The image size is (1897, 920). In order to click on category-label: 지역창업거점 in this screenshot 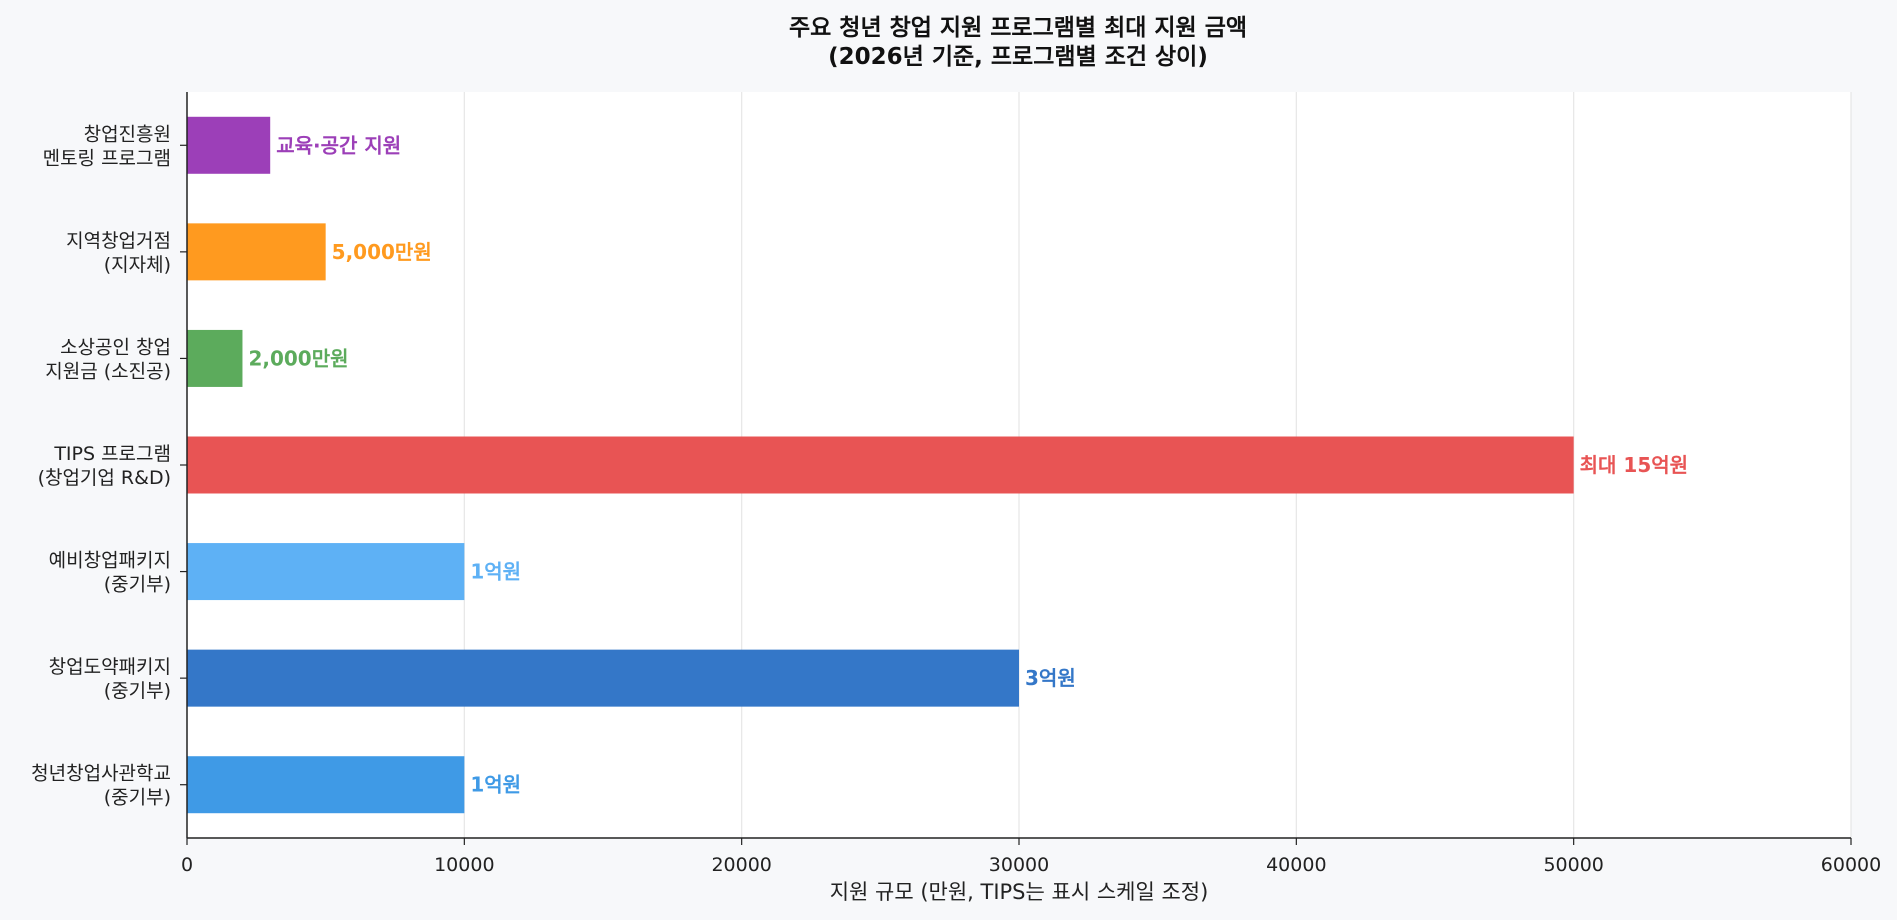, I will do `click(118, 241)`.